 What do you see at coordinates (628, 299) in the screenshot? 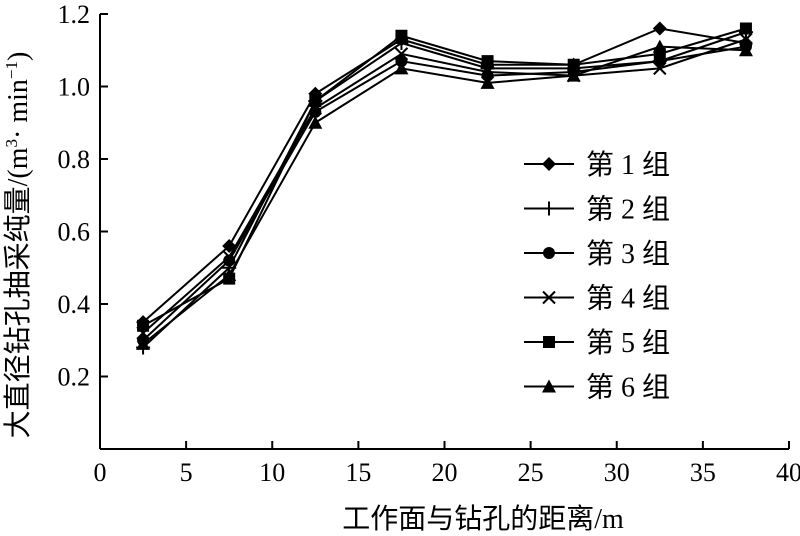
I see `legend-label: 第 4 组` at bounding box center [628, 299].